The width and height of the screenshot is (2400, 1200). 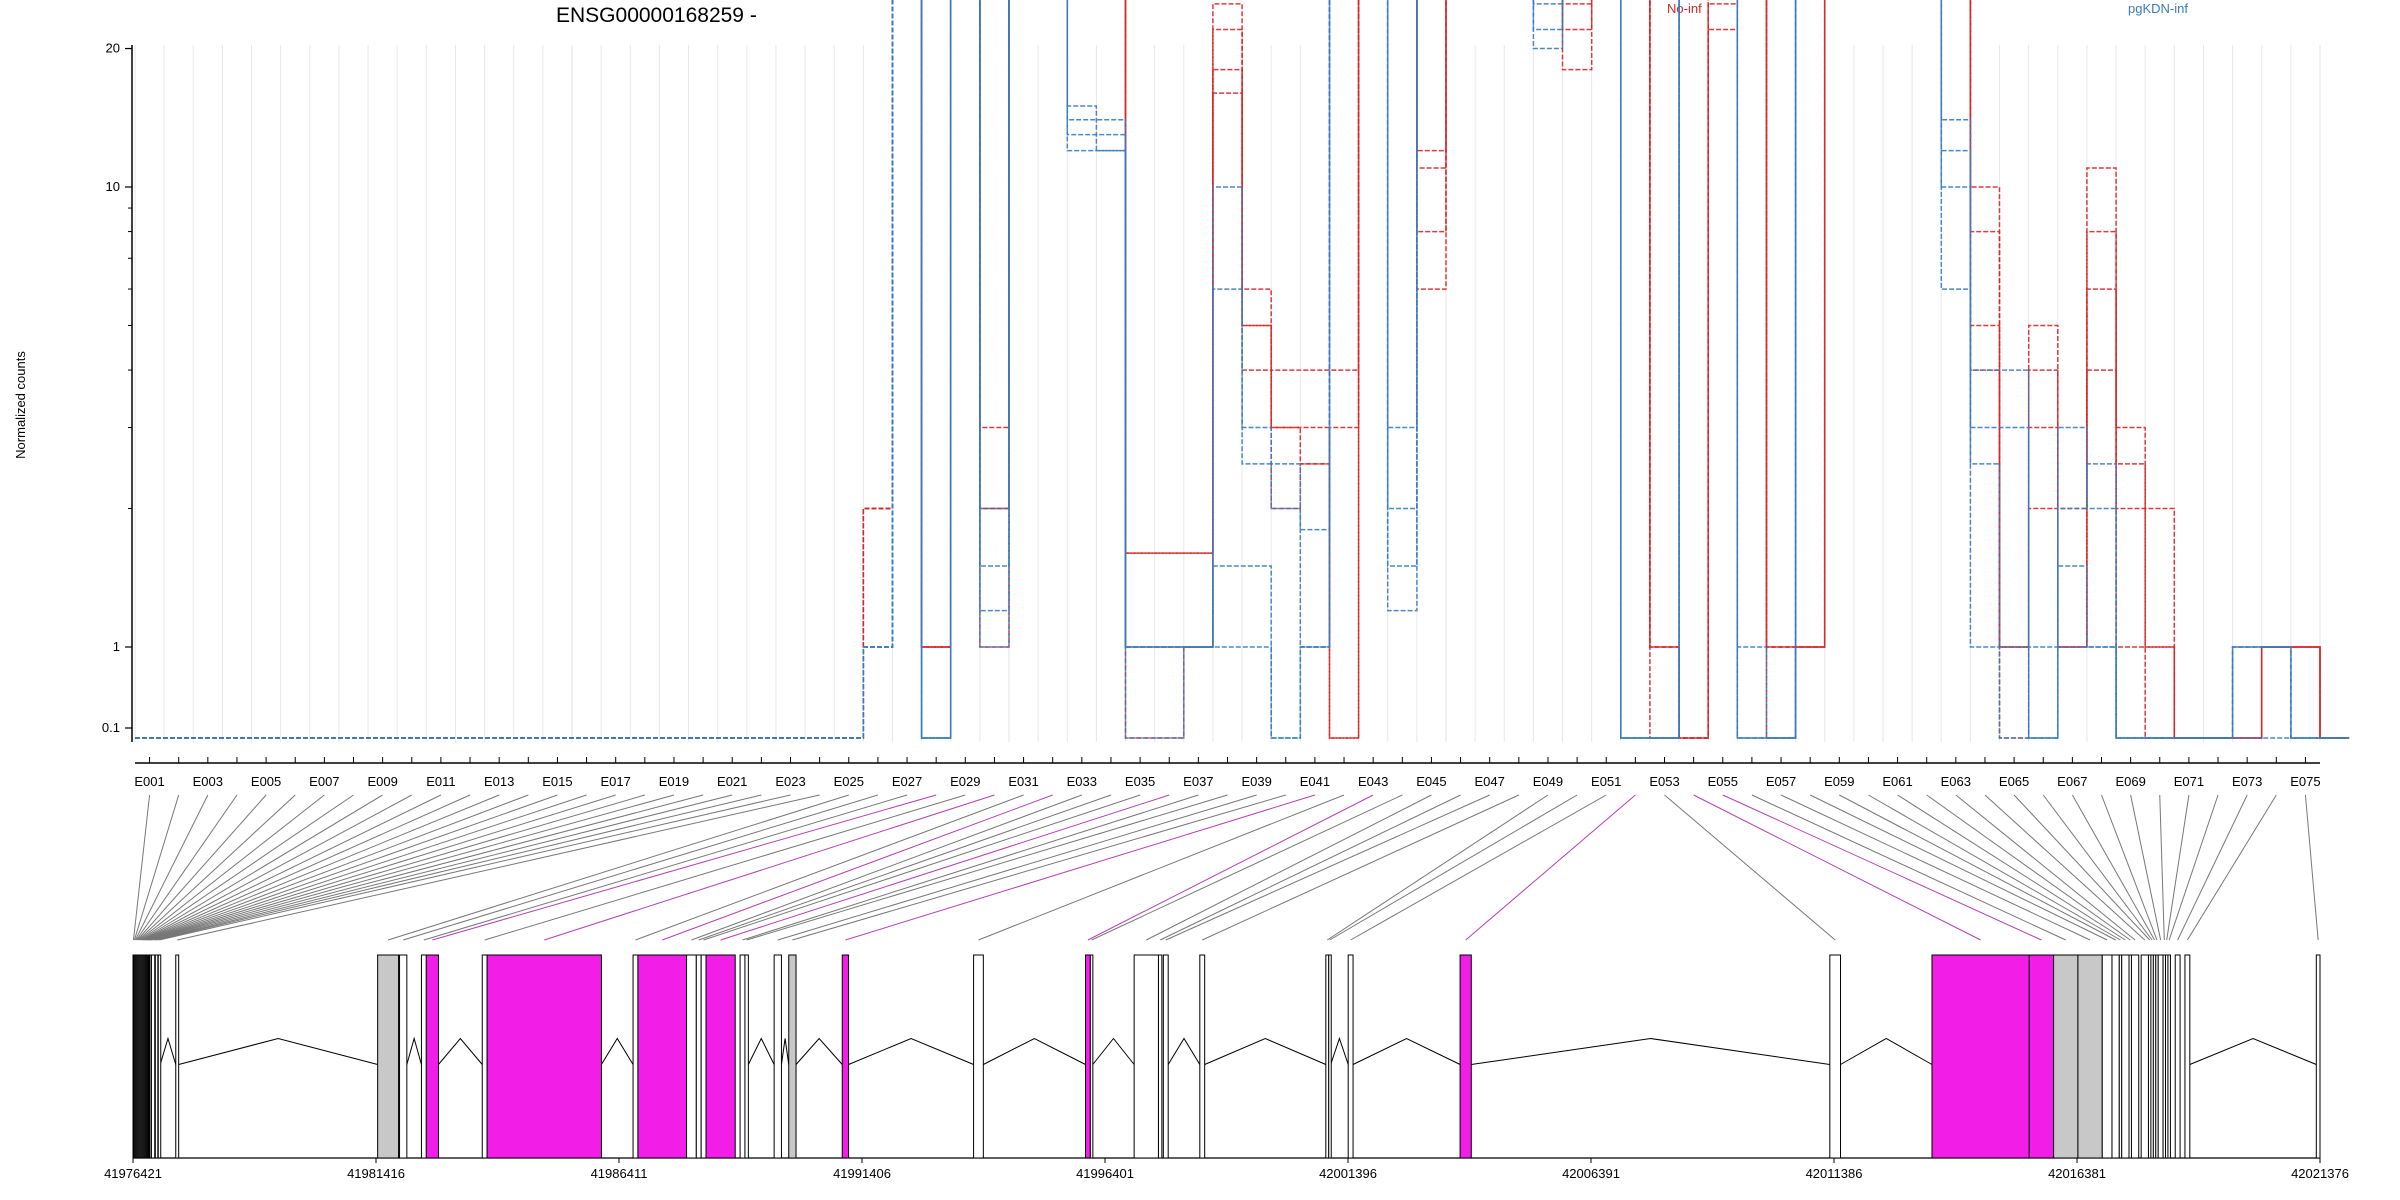 I want to click on connector-E072, so click(x=2193, y=867).